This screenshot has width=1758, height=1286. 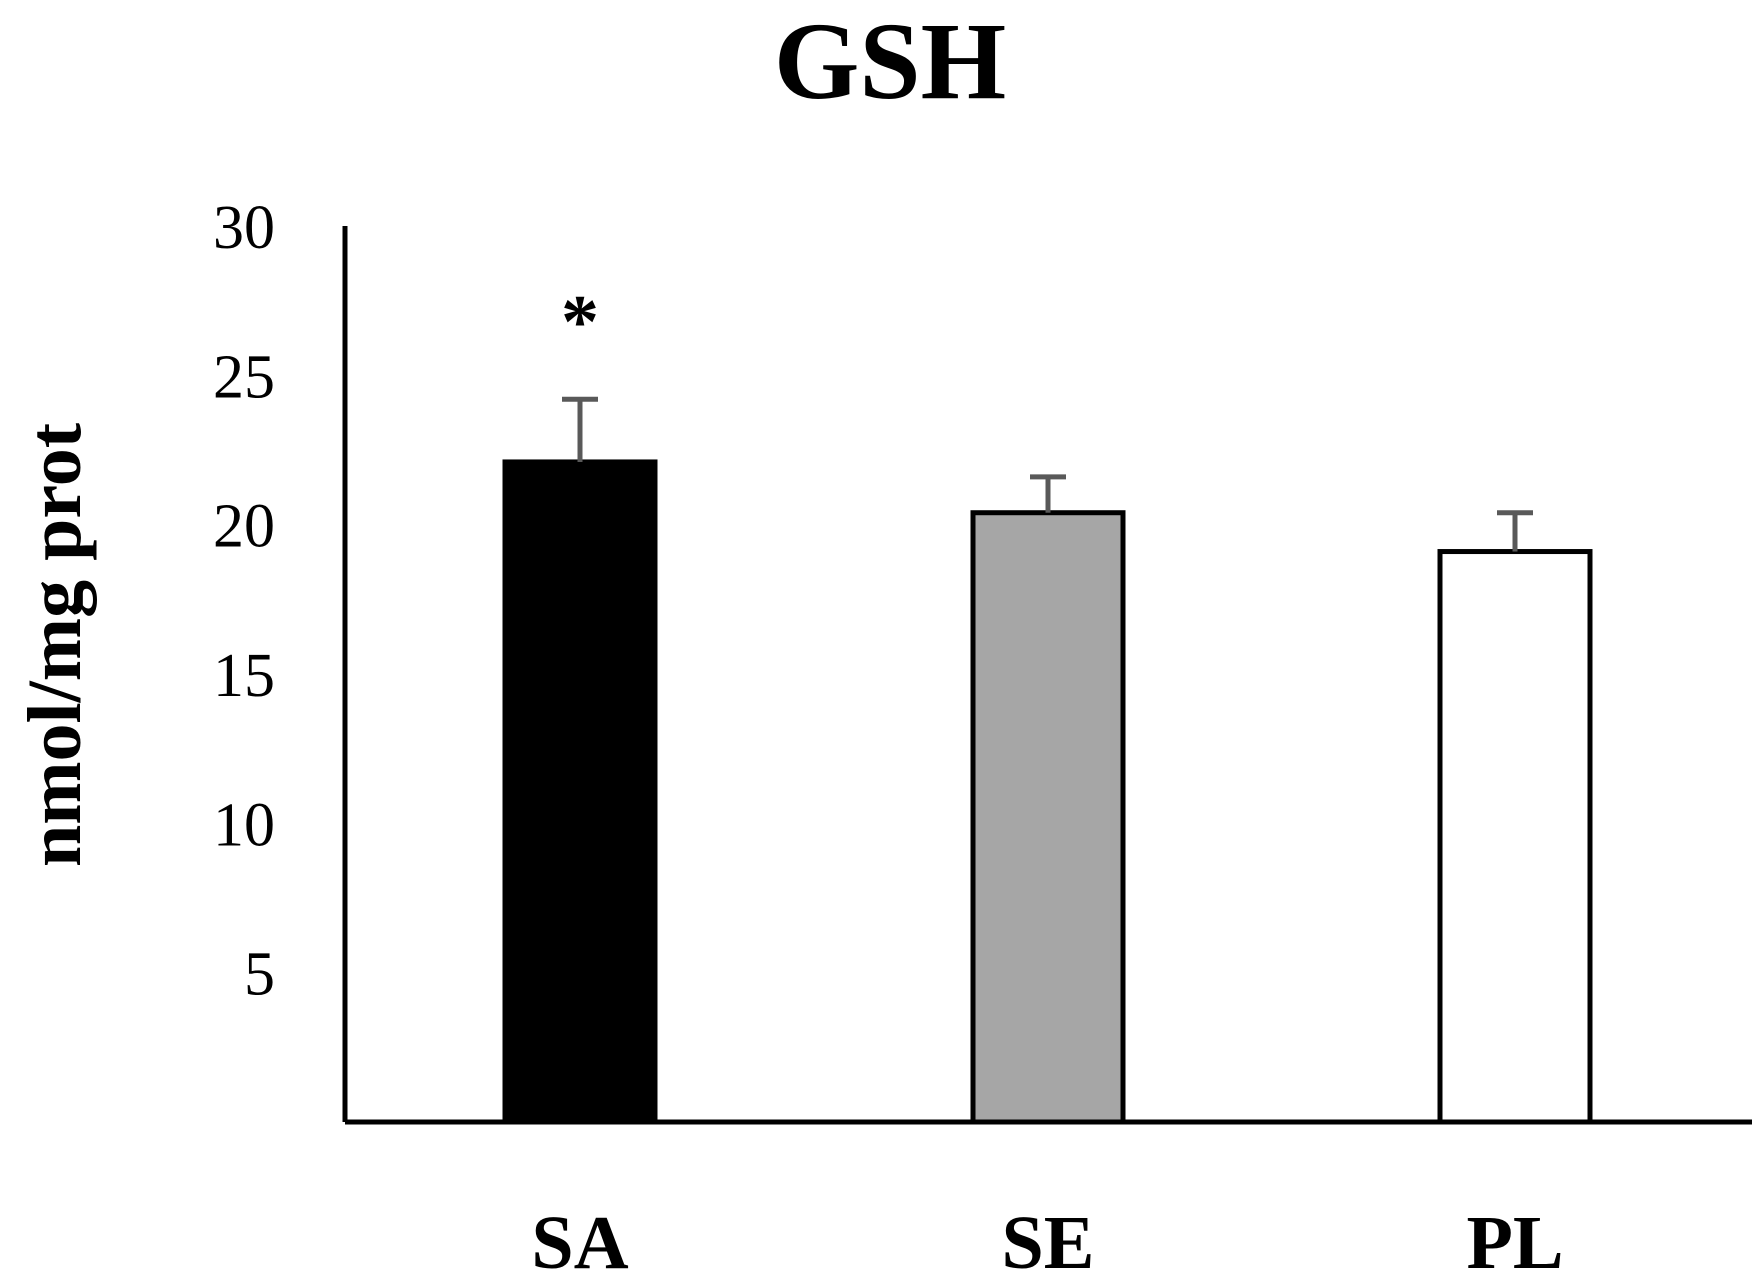 I want to click on y-tick-label: 5, so click(x=259, y=975).